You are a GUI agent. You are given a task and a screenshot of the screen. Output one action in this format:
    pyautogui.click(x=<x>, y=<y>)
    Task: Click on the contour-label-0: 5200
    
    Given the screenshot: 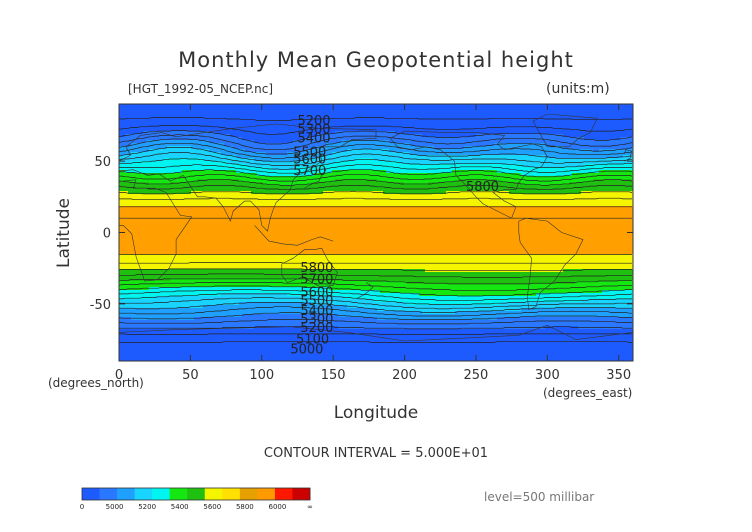 What is the action you would take?
    pyautogui.click(x=313, y=121)
    